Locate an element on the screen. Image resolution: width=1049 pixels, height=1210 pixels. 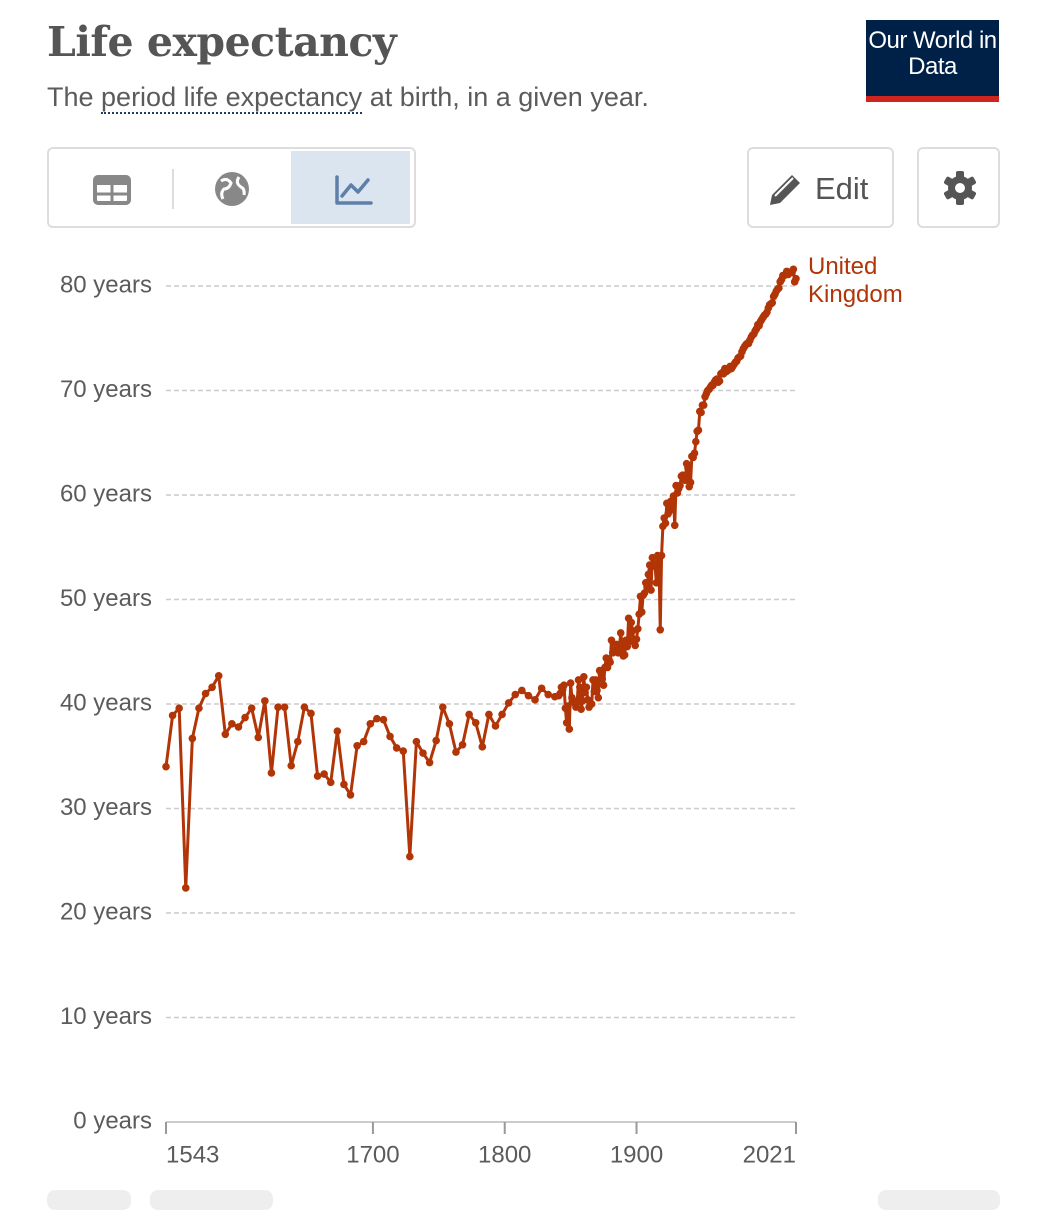
y-tick-label: 40 years is located at coordinates (106, 702).